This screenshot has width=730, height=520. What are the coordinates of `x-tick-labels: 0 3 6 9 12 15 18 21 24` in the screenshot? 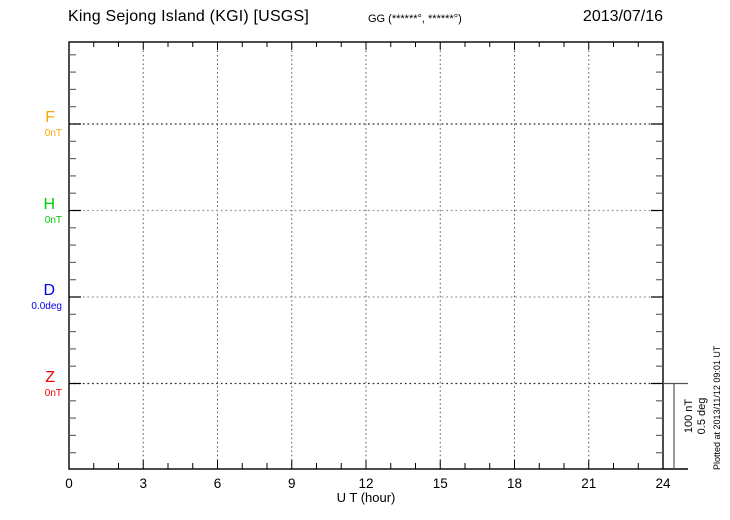 It's located at (368, 483).